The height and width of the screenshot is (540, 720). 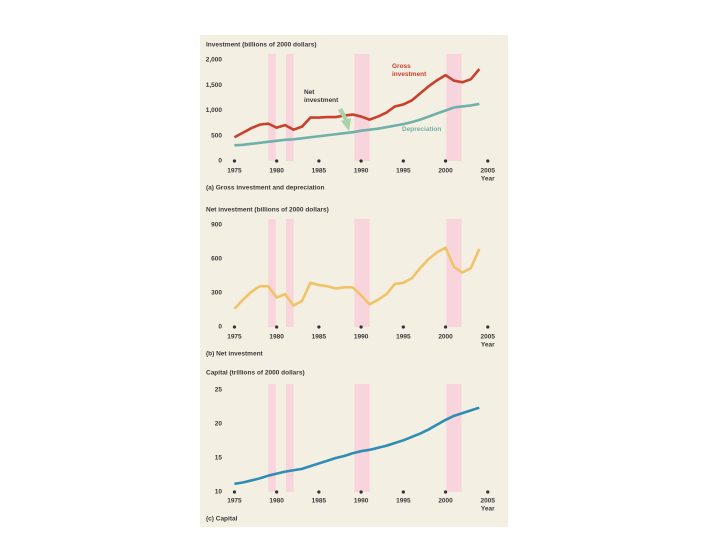 What do you see at coordinates (216, 135) in the screenshot?
I see `y-tick-label: 500` at bounding box center [216, 135].